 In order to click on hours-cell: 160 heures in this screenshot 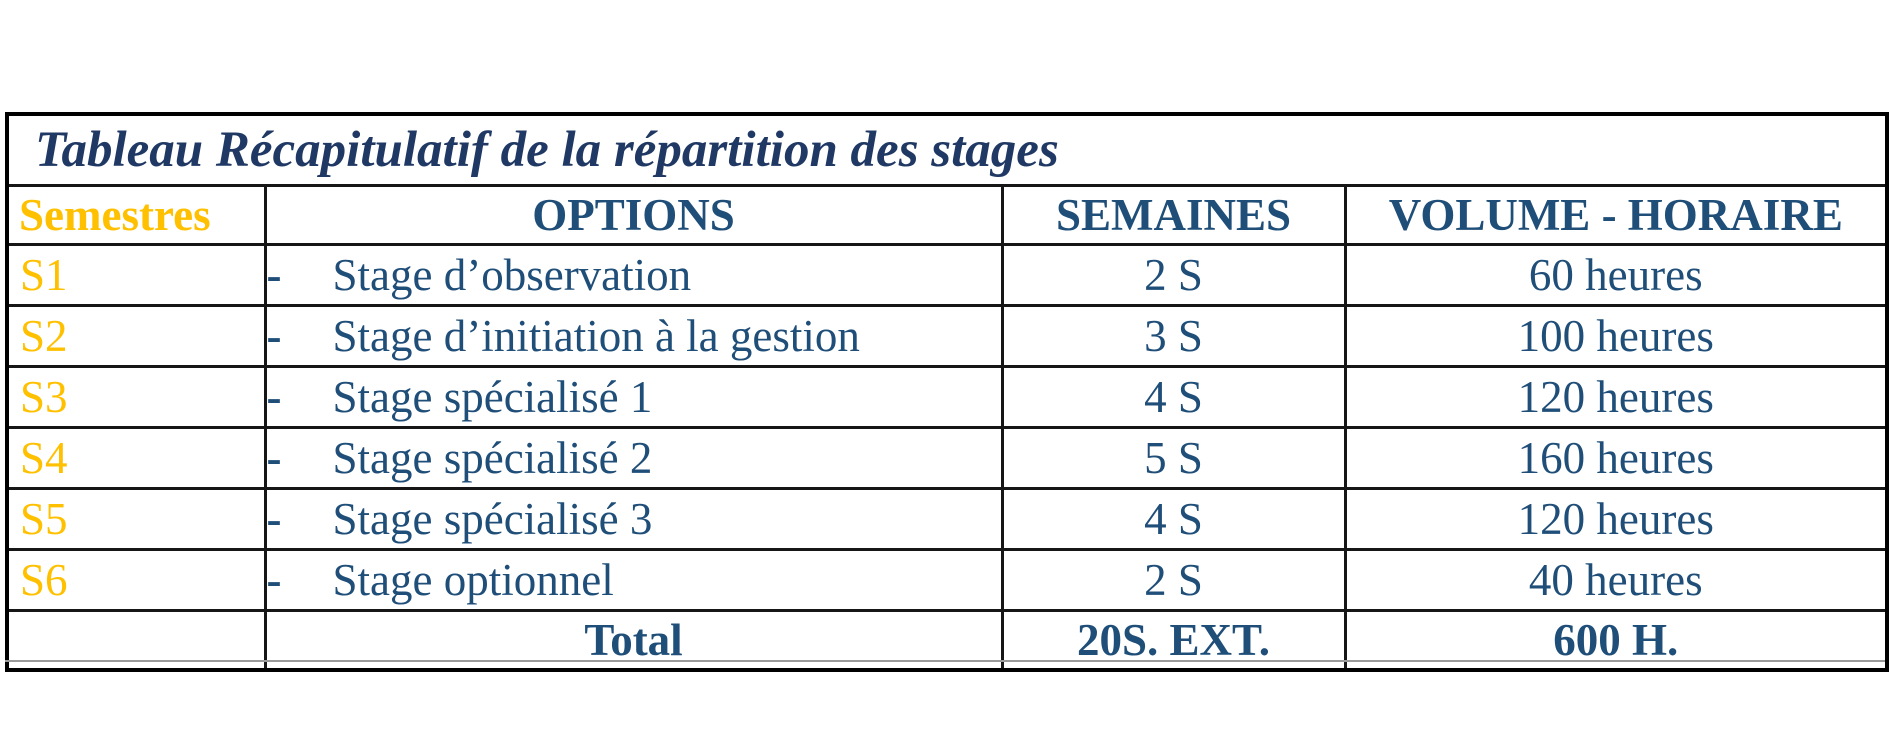, I will do `click(1616, 458)`.